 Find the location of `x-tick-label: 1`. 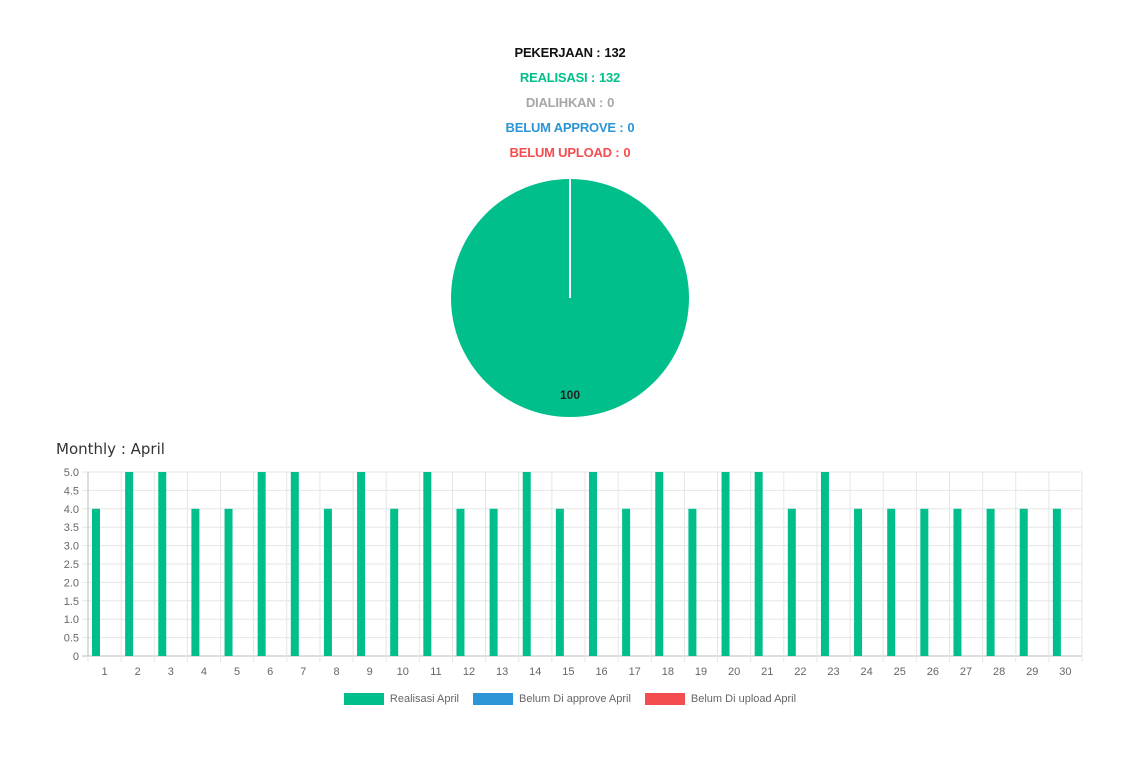

x-tick-label: 1 is located at coordinates (105, 672).